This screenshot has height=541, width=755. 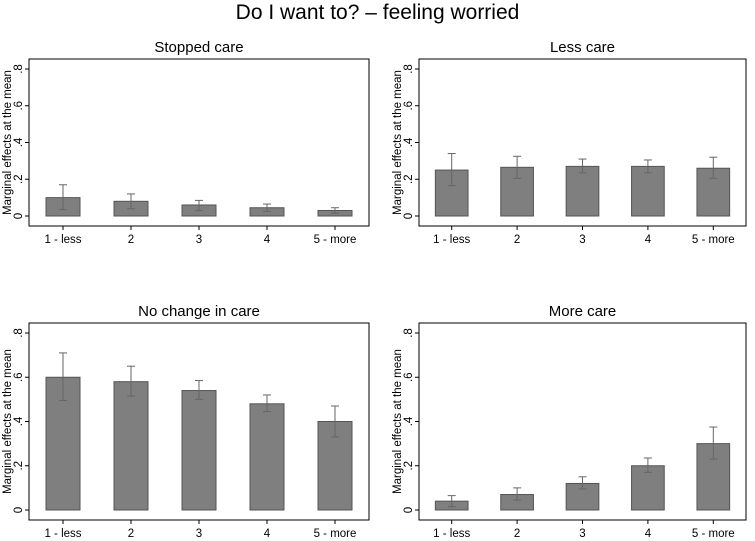 I want to click on figure-title: Do I want to? – feeling worried, so click(x=377, y=12).